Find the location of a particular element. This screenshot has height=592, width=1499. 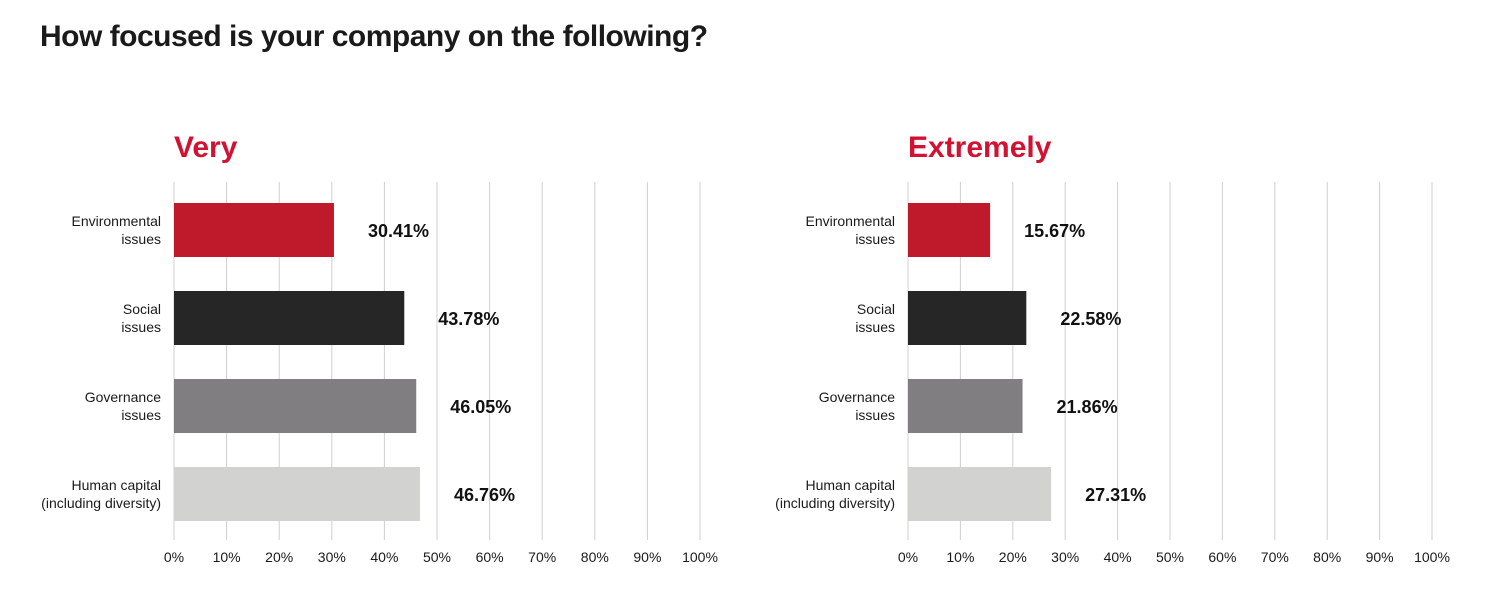

extremely-x-tick-label: 30% is located at coordinates (1065, 557).